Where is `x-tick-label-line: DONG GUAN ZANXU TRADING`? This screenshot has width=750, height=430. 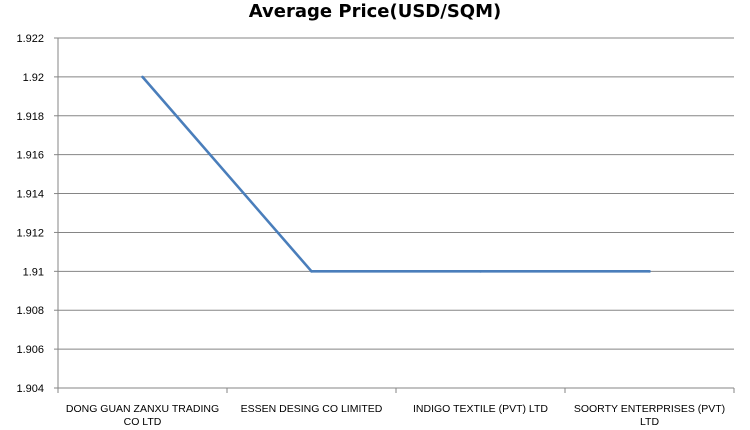 x-tick-label-line: DONG GUAN ZANXU TRADING is located at coordinates (142, 409).